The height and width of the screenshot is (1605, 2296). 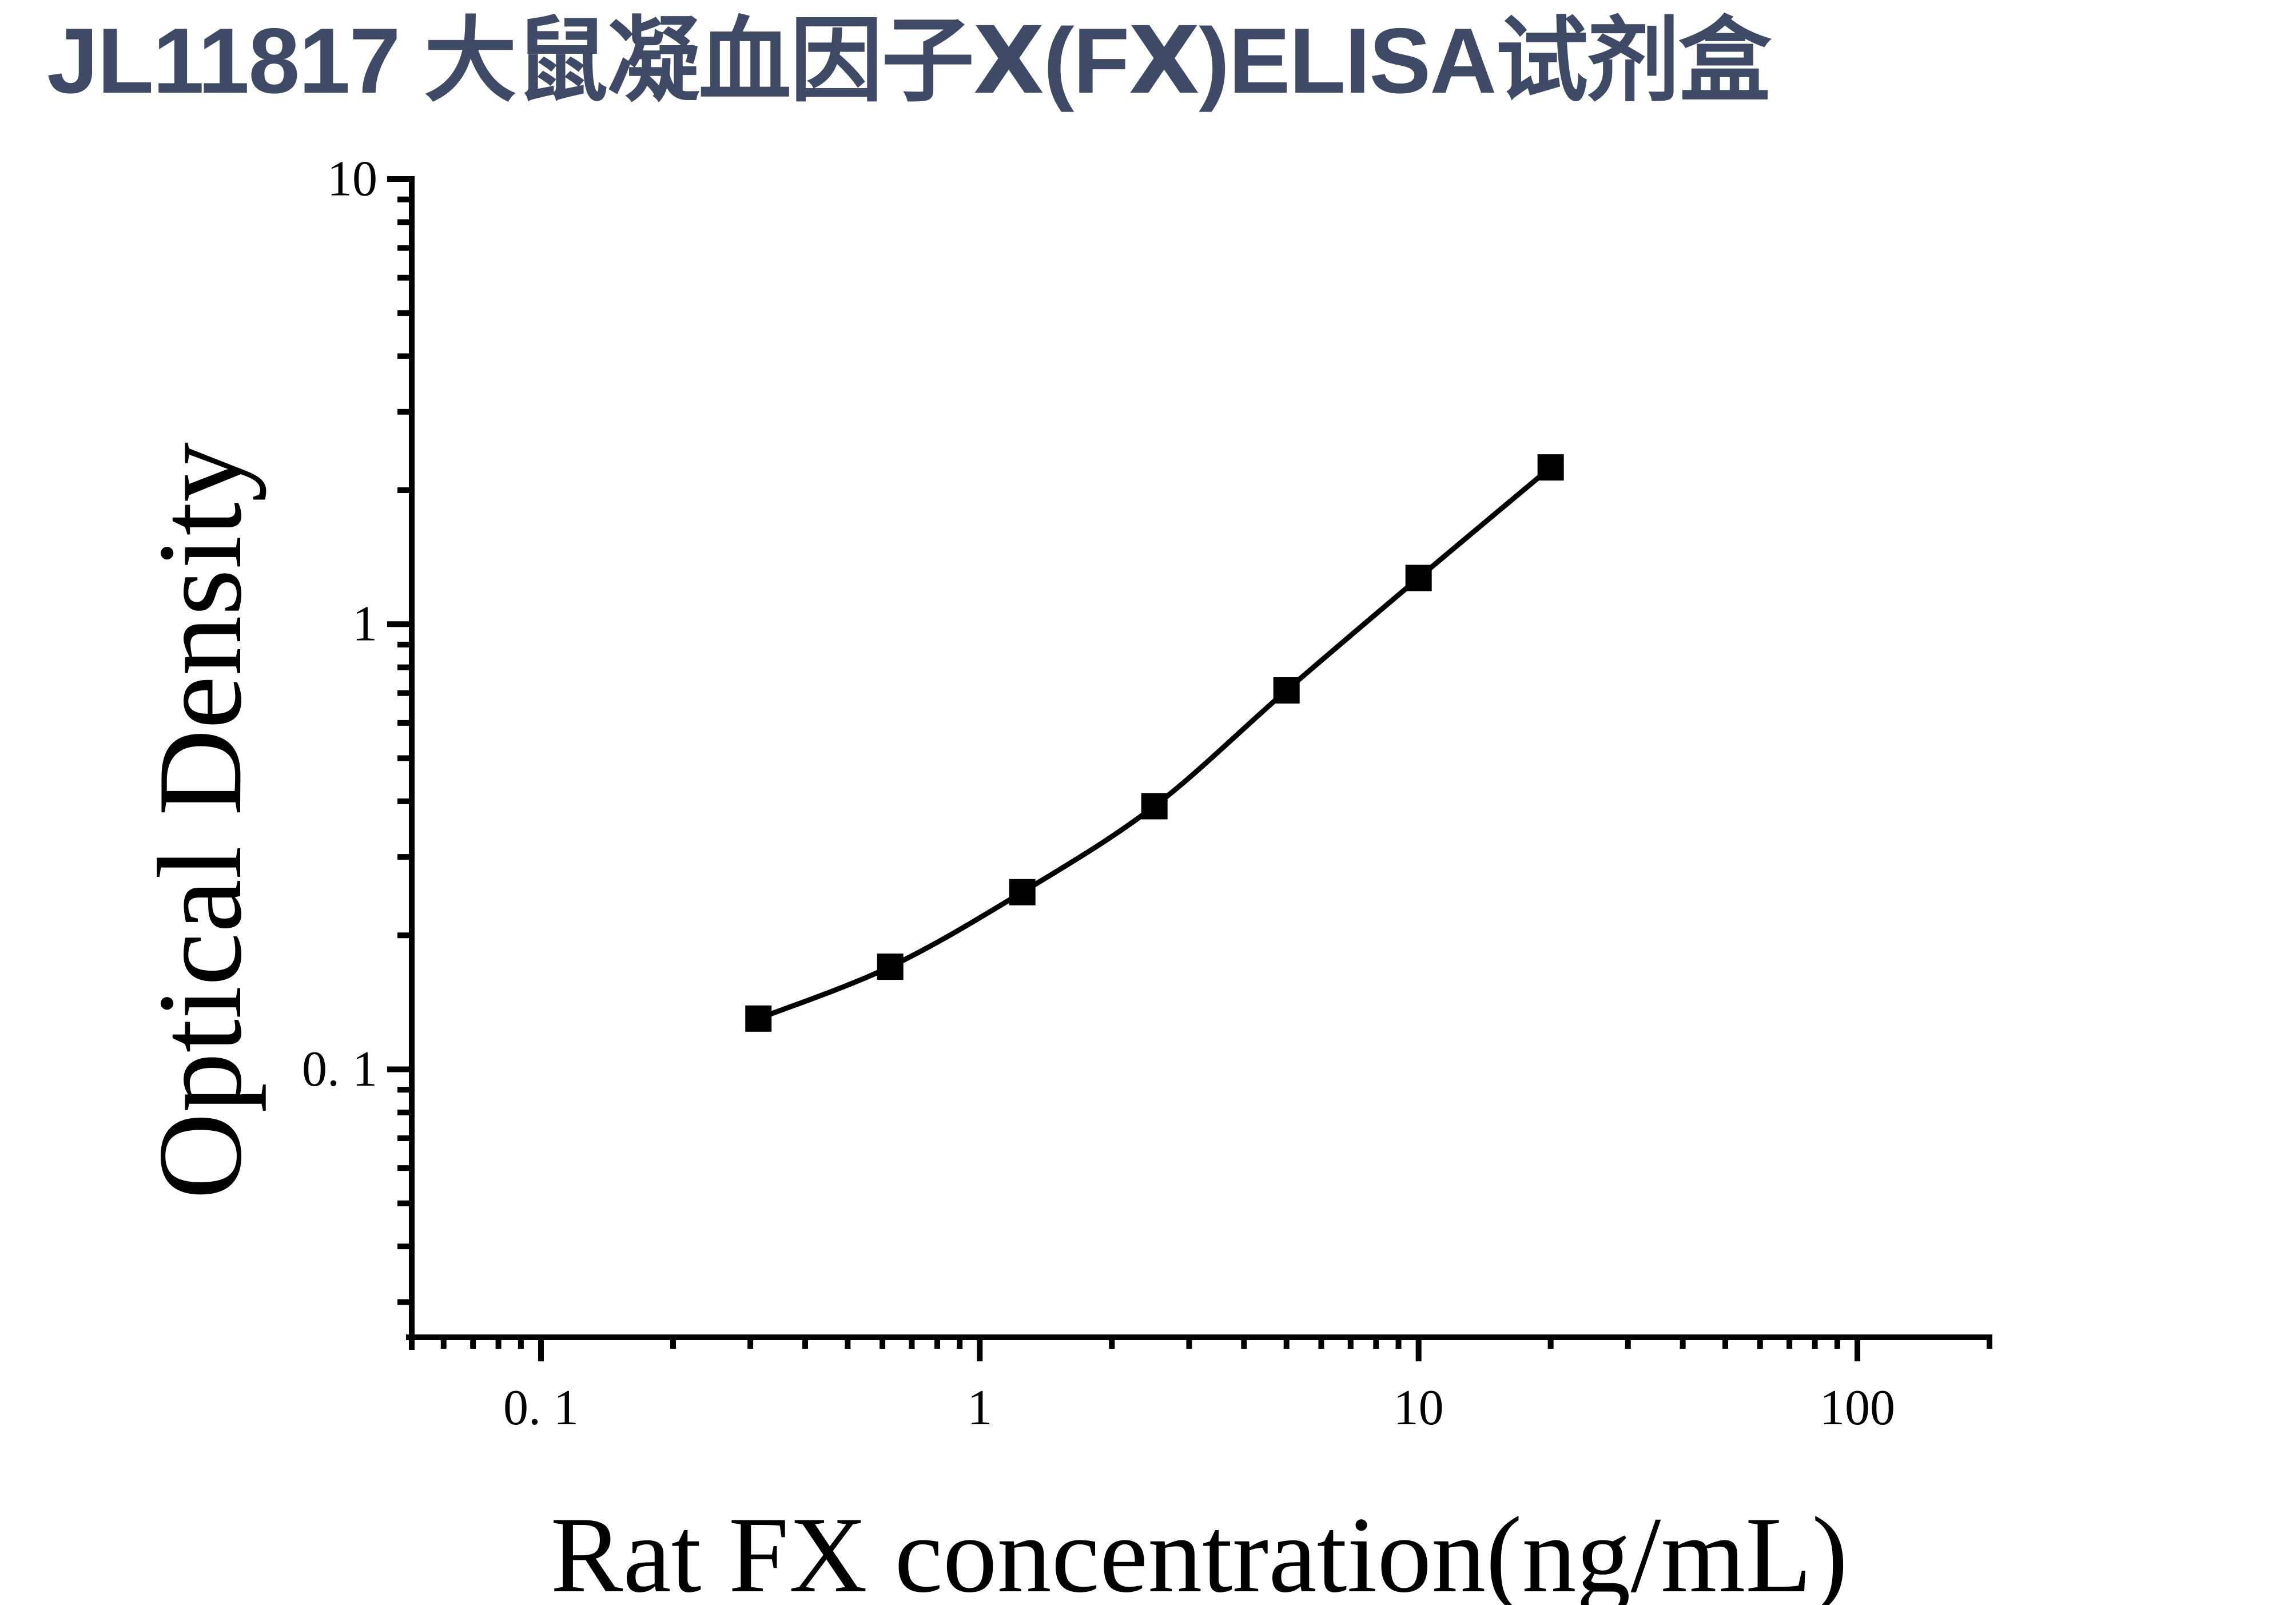 I want to click on x-tick-label: 10, so click(x=1419, y=1408).